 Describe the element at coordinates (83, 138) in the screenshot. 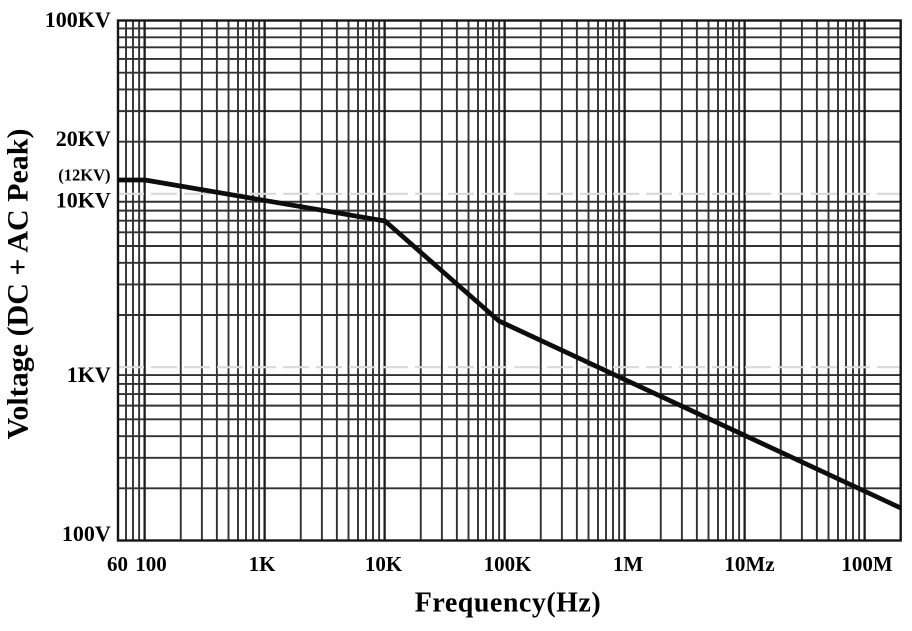

I see `svg-text: 20KV` at that location.